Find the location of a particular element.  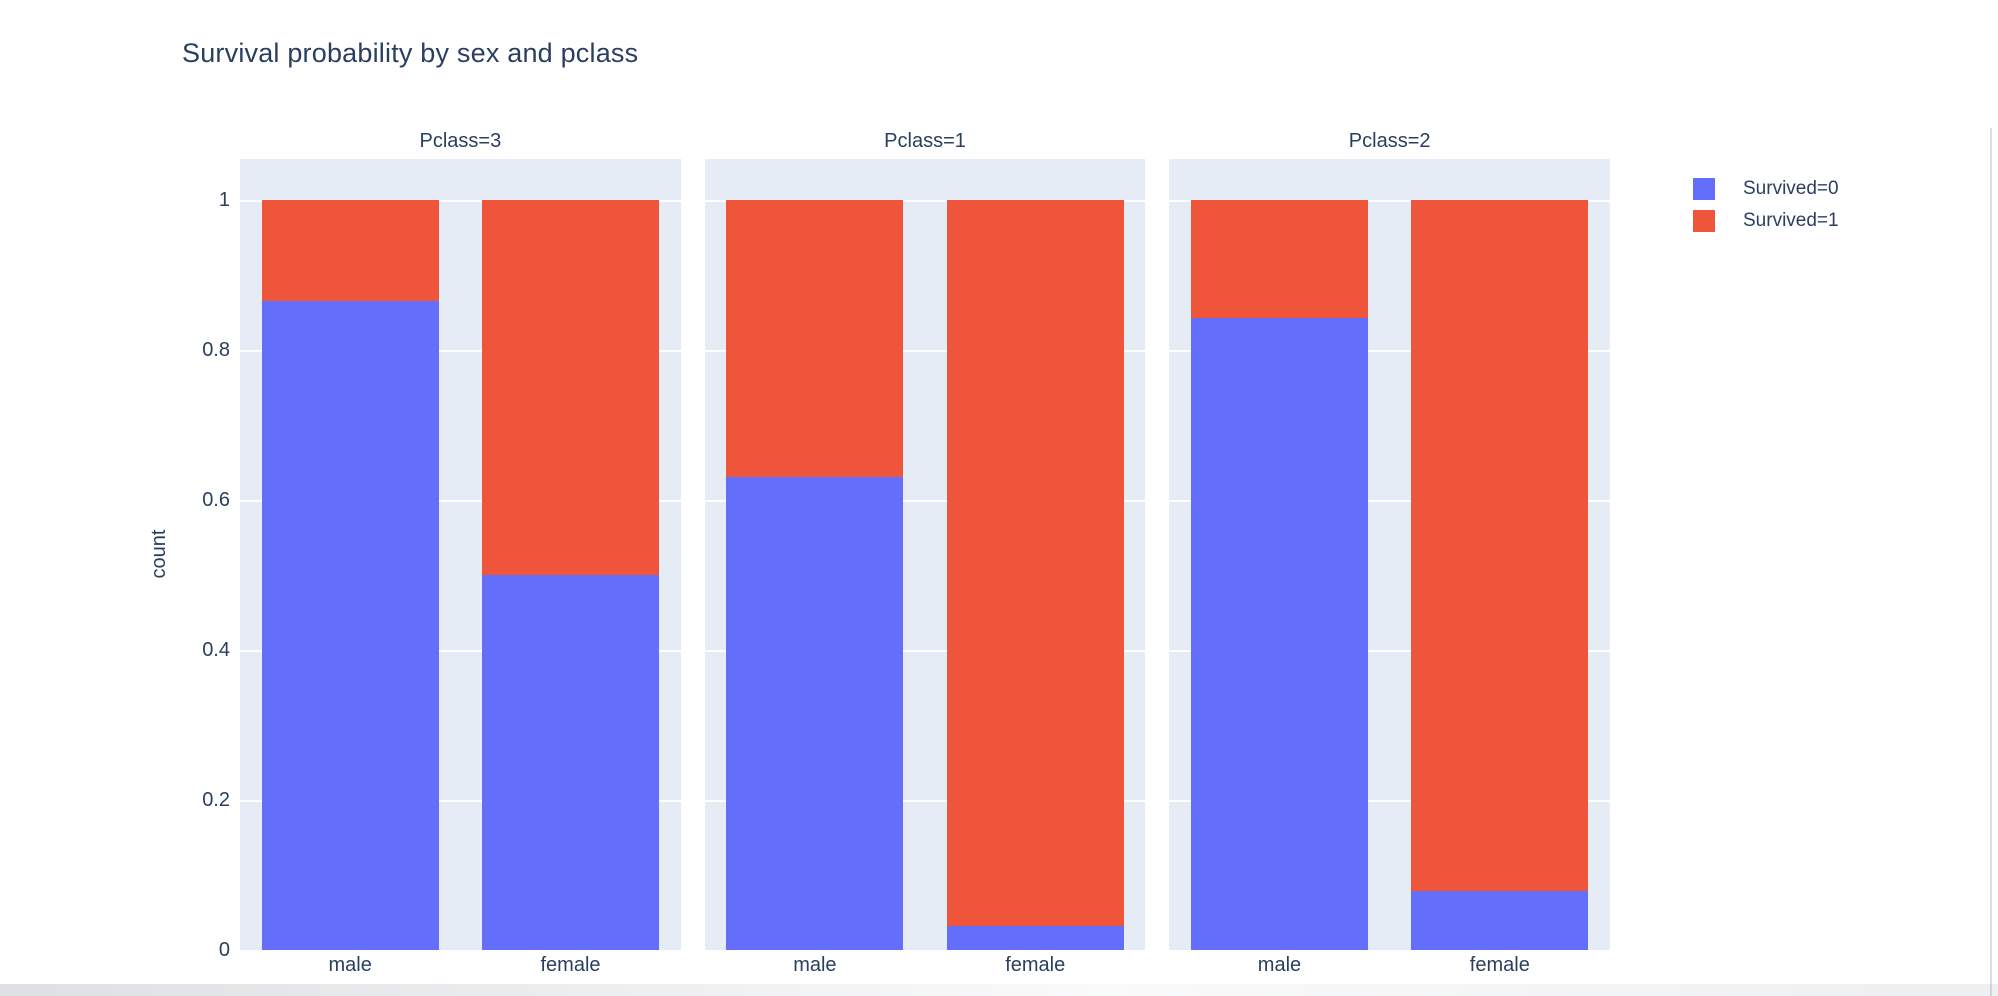

y-tick-label: 0.2 is located at coordinates (216, 800).